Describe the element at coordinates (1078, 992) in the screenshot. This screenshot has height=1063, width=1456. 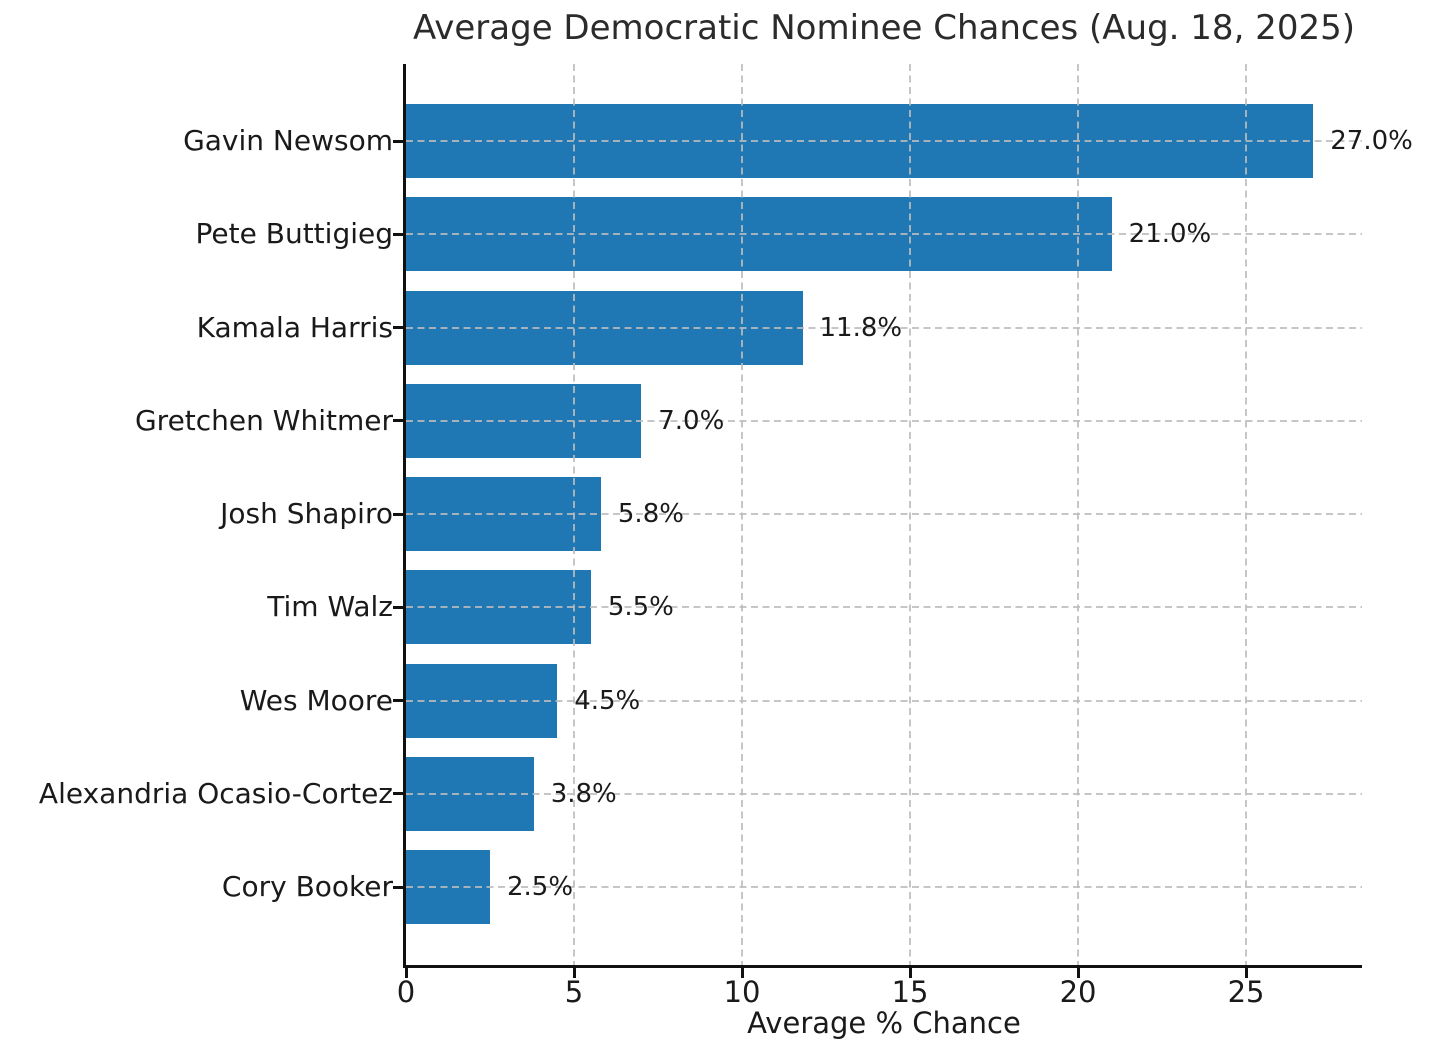
I see `x-tick-label: 20` at that location.